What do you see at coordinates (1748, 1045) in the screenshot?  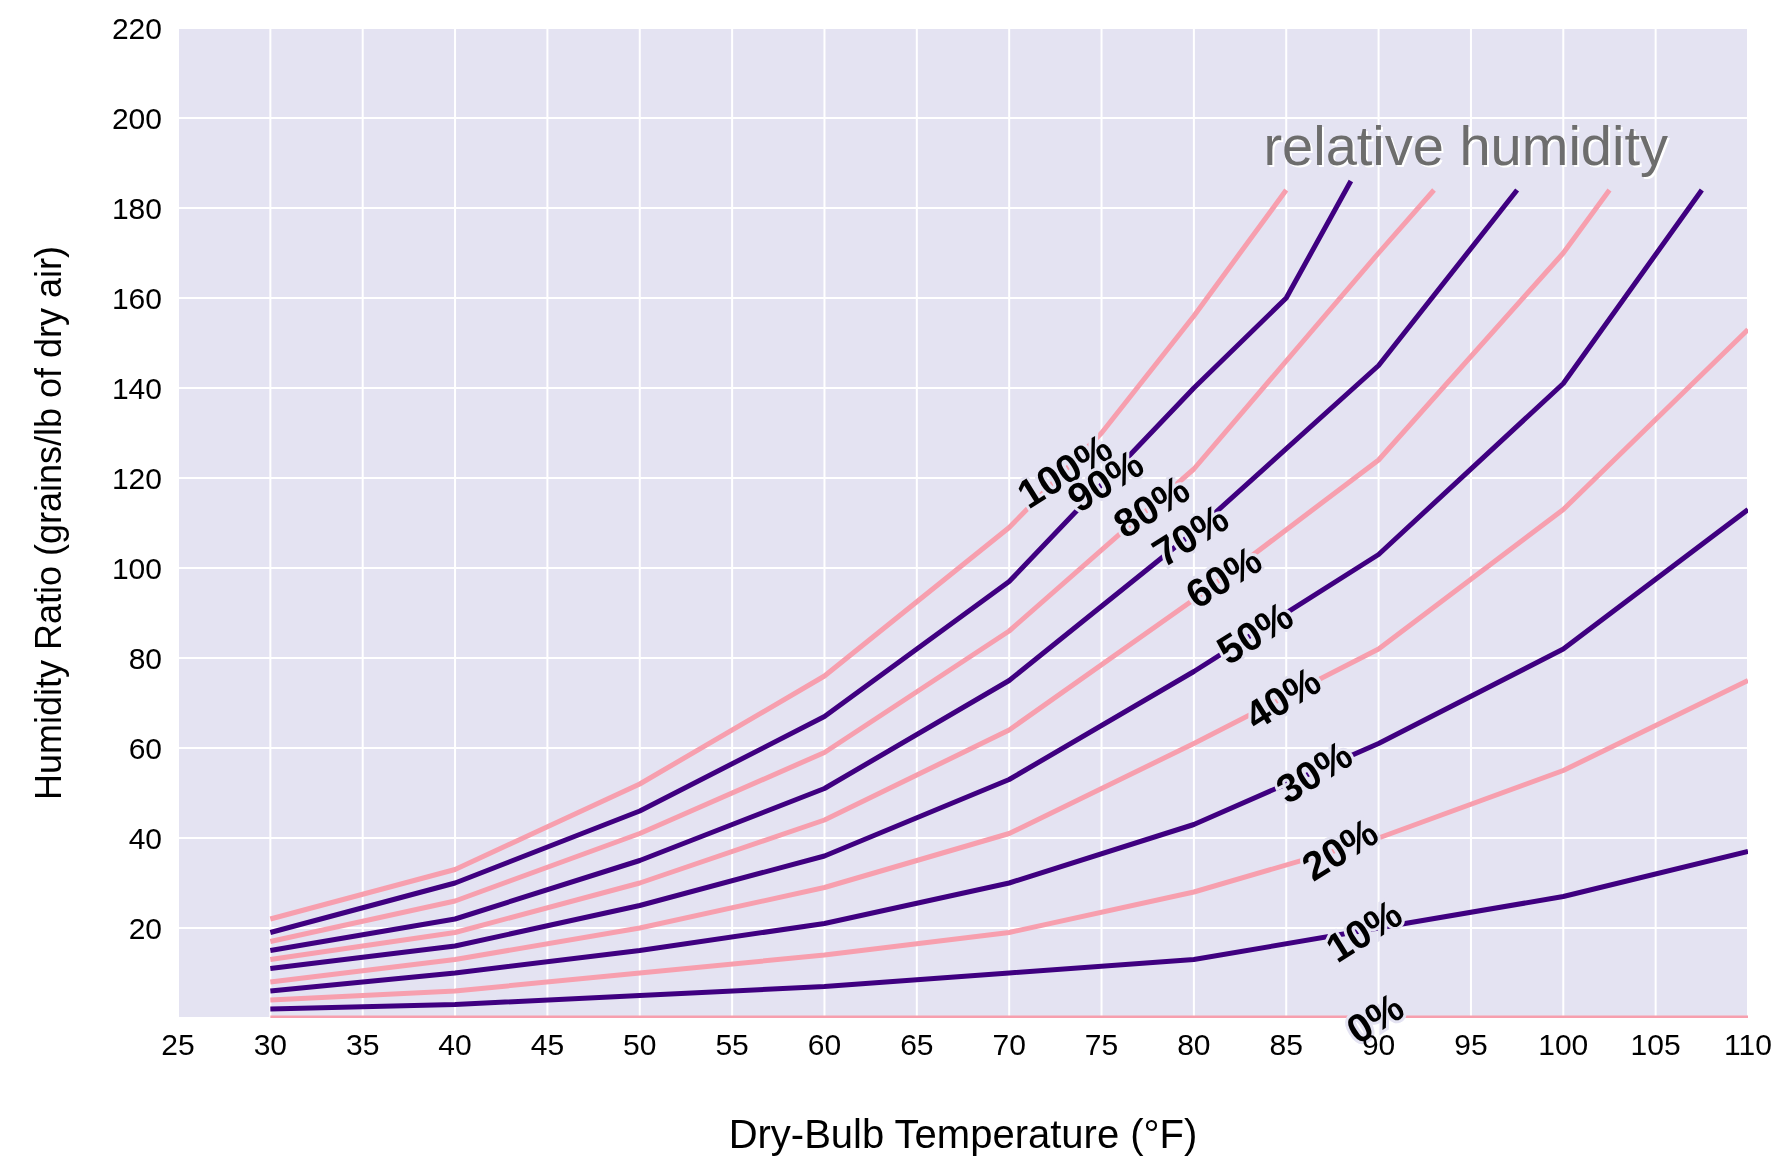 I see `x-tick-label: 110` at bounding box center [1748, 1045].